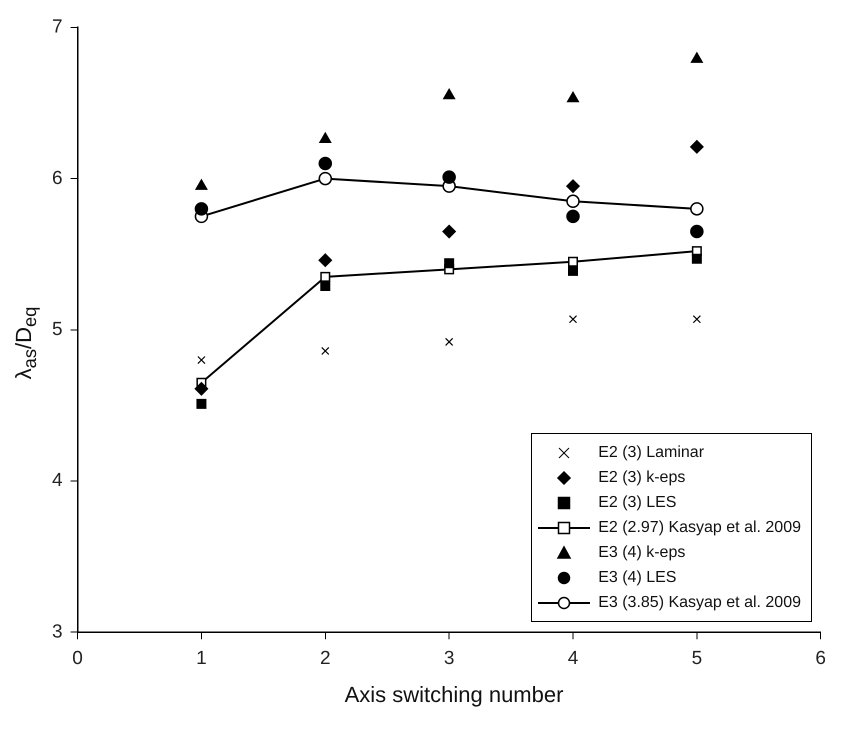 The image size is (848, 736). Describe the element at coordinates (637, 577) in the screenshot. I see `legend-label: E3 (4) LES` at that location.